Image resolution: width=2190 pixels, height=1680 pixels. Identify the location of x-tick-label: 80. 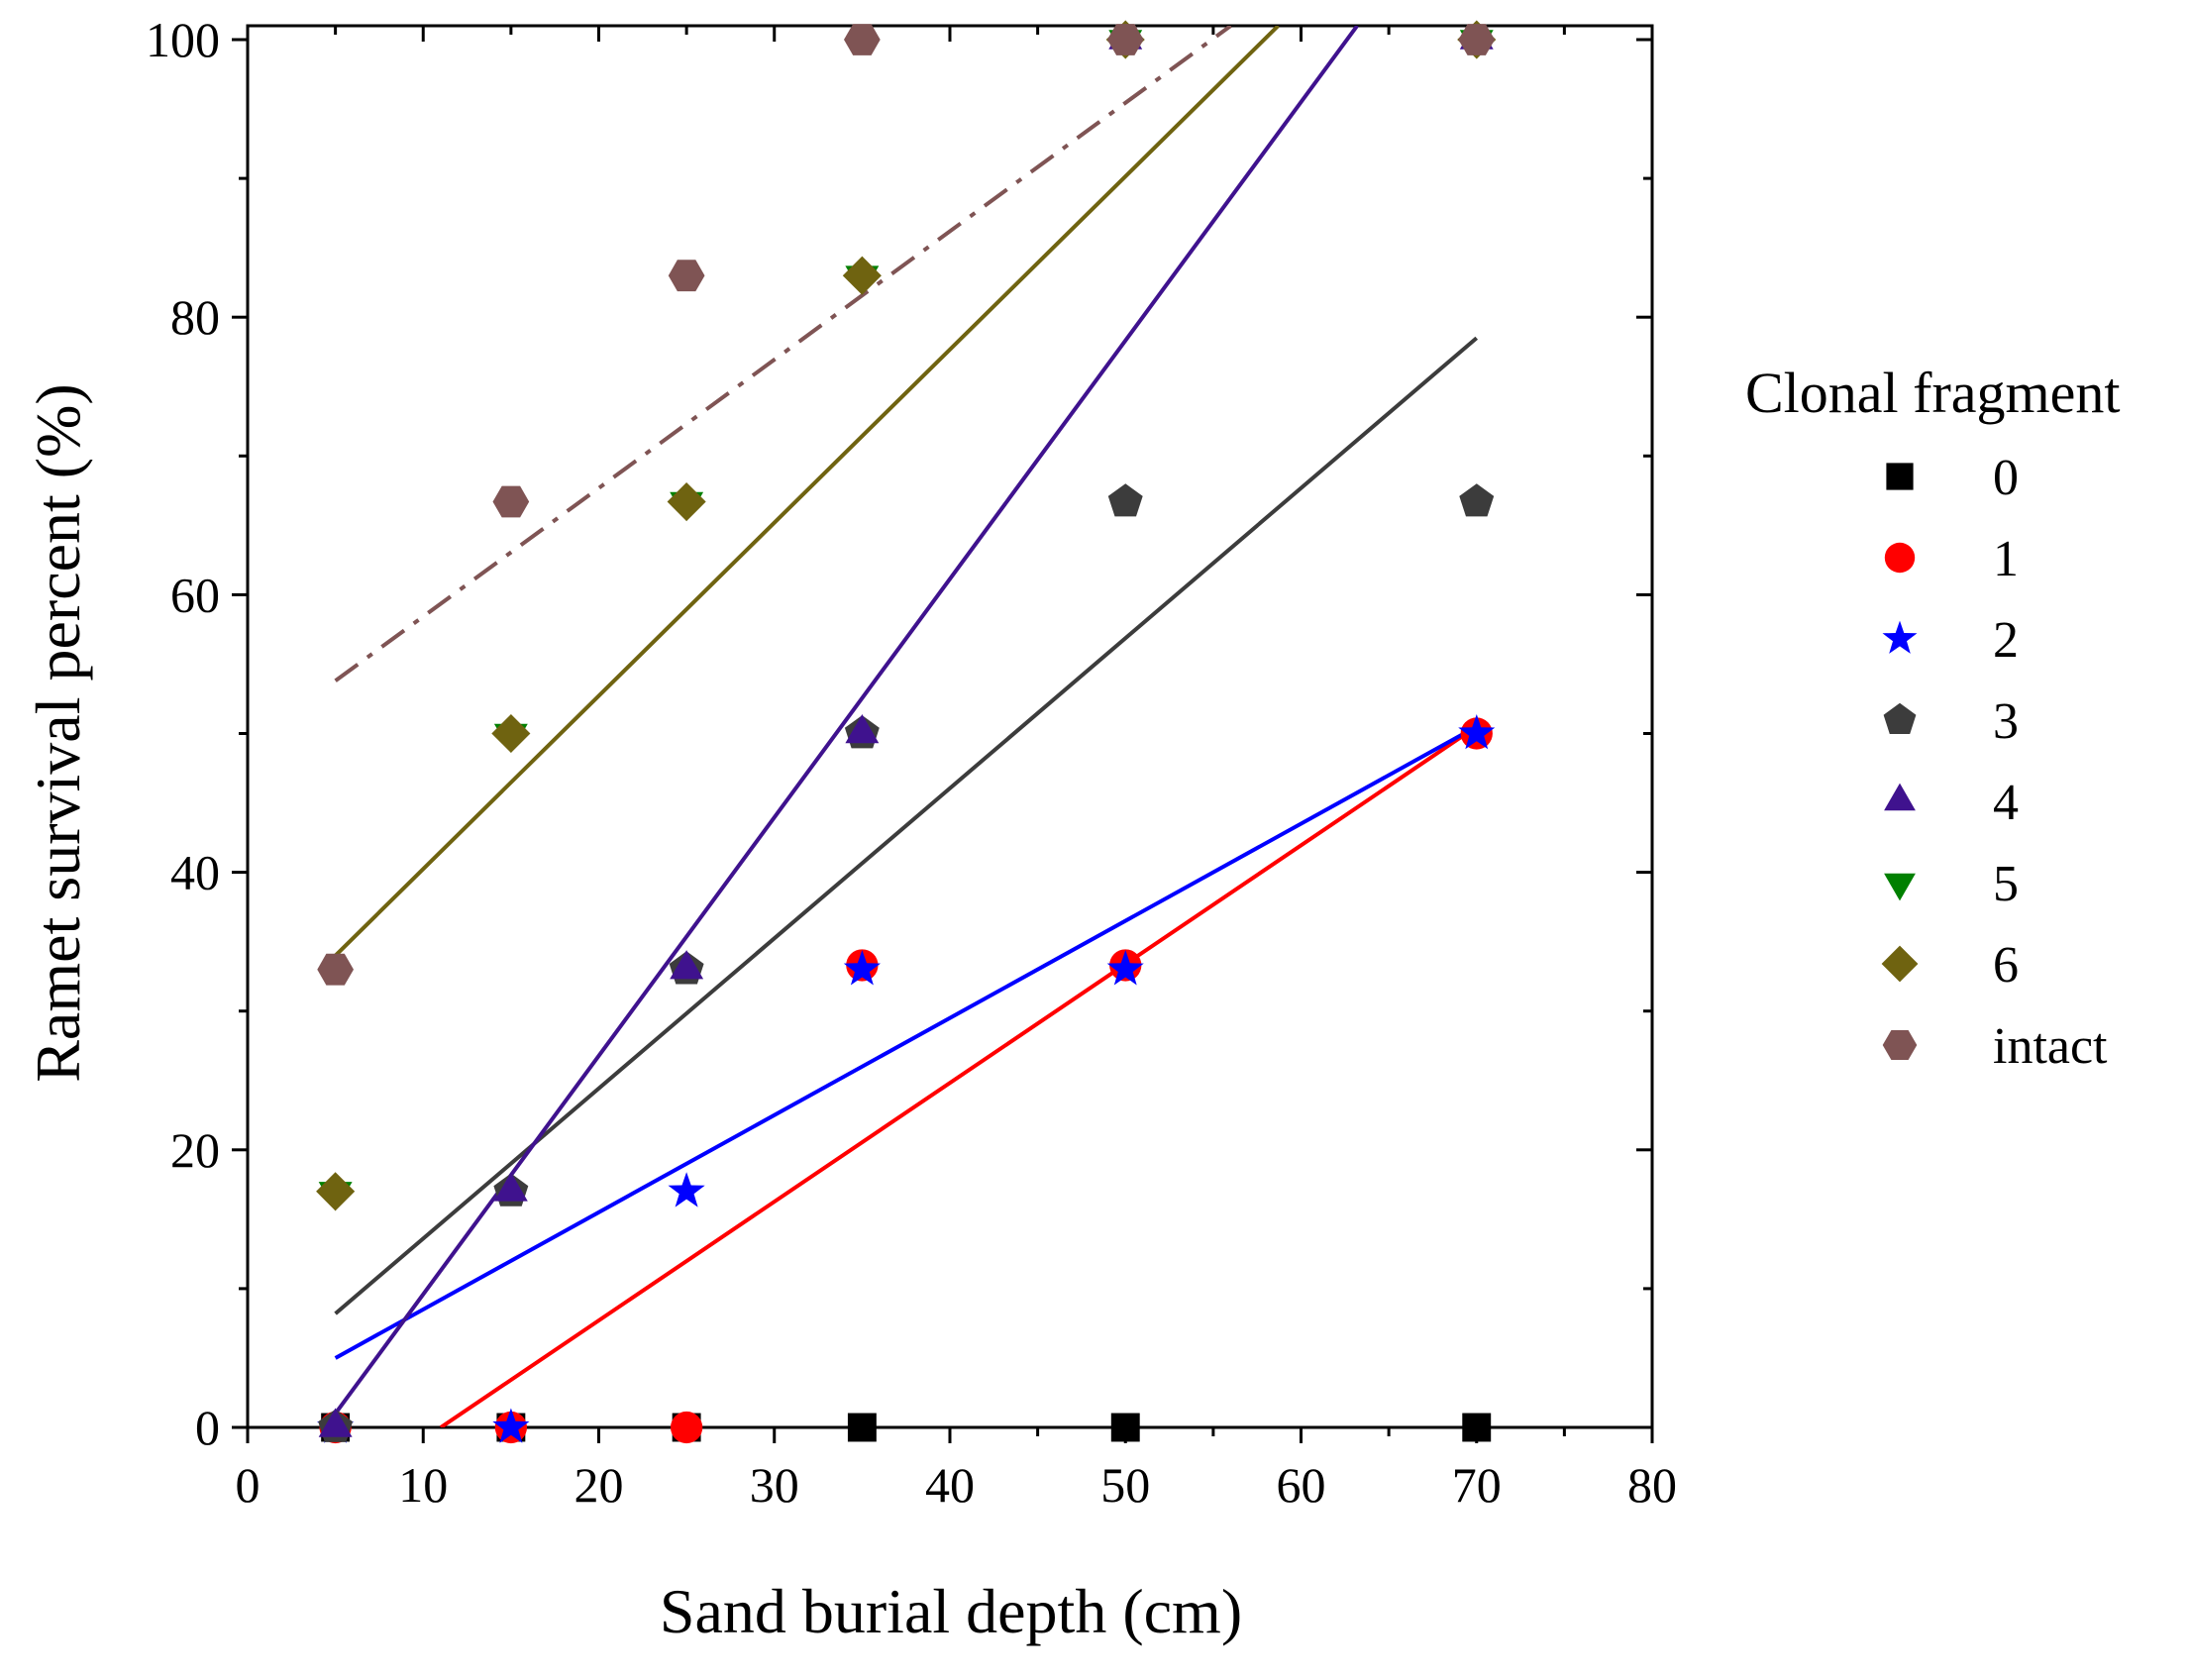
(1652, 1485).